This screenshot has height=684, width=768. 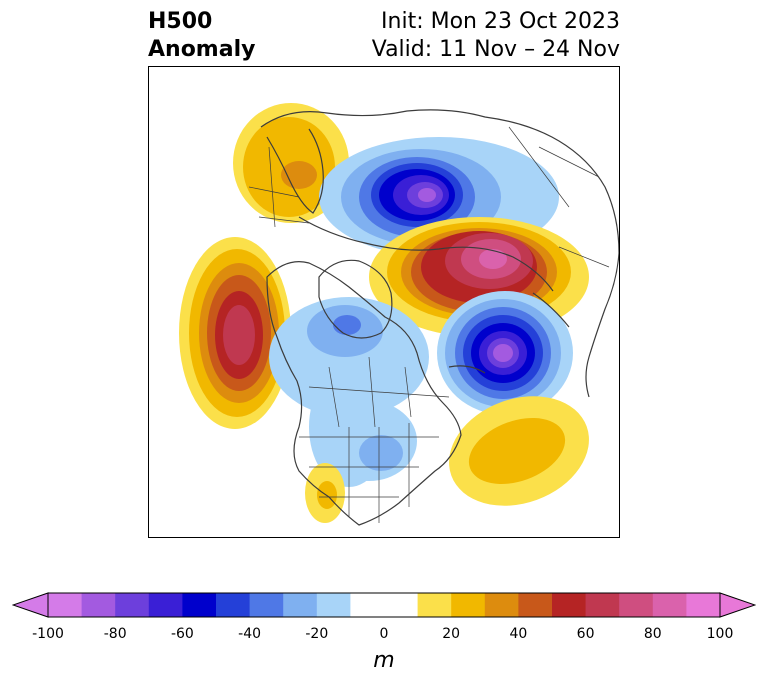 I want to click on colorbar-tick-label: 20, so click(x=451, y=634).